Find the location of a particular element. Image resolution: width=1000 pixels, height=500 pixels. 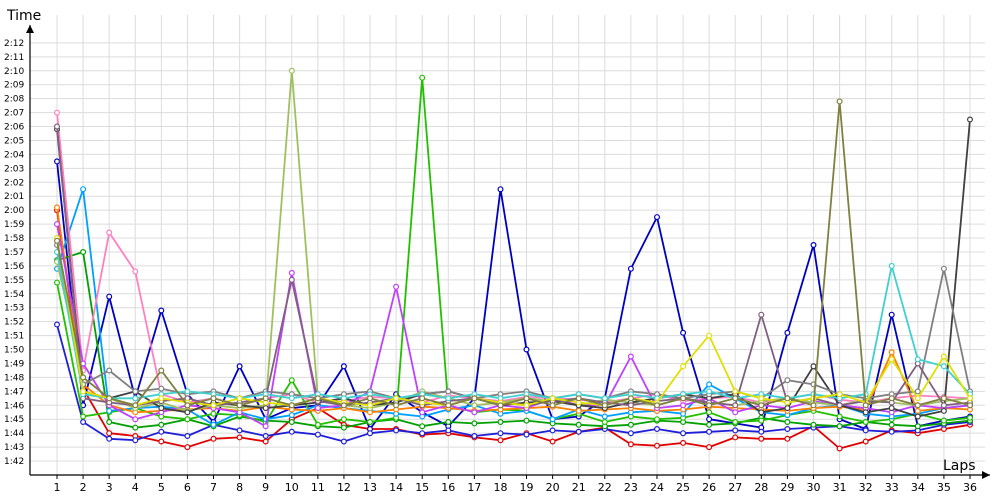

x-tick-label: 7 is located at coordinates (213, 487).